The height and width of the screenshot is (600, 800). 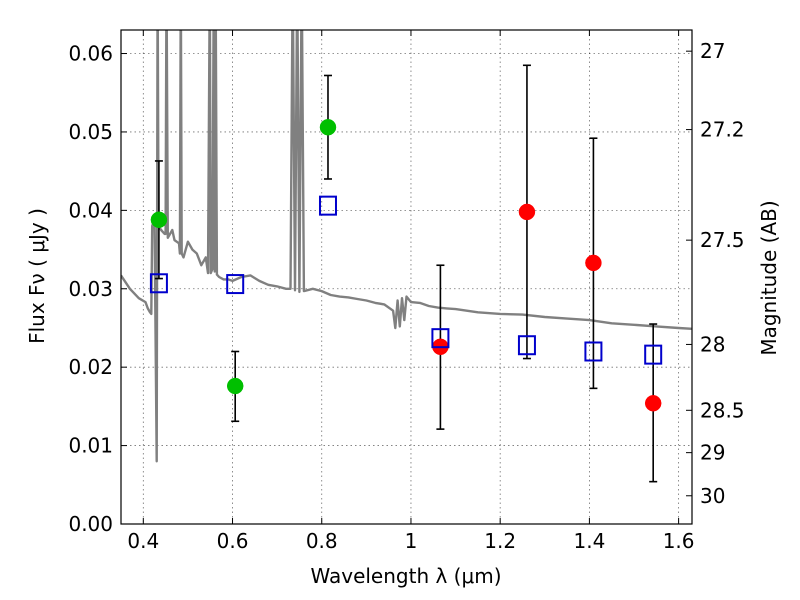 I want to click on x-tick-label: 1.4, so click(x=589, y=541).